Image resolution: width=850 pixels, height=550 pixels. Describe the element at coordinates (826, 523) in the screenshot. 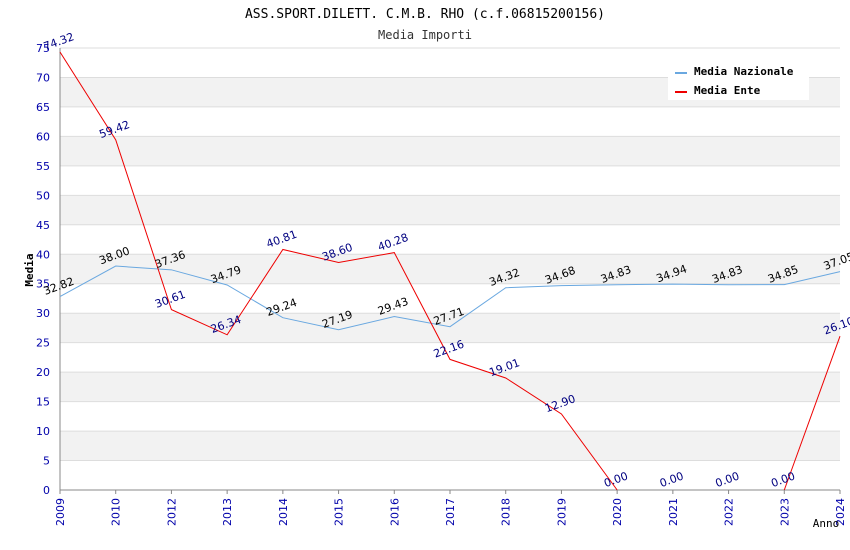

I see `x-axis-label: Anno` at that location.